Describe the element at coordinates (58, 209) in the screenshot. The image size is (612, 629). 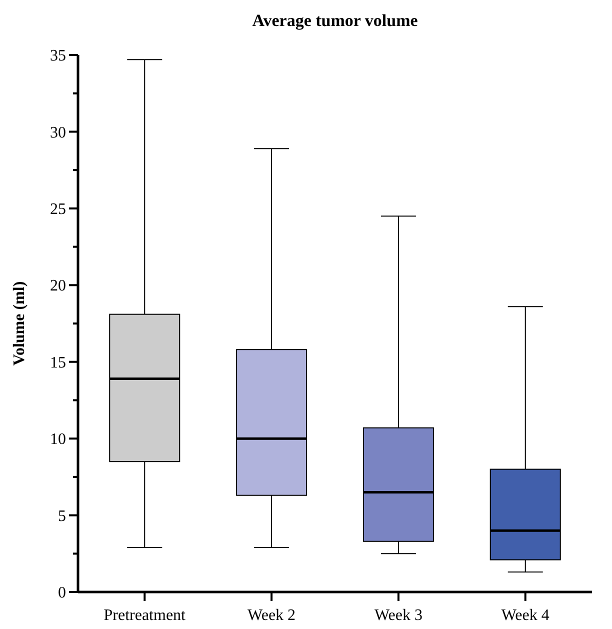
I see `y-tick-label: 25` at that location.